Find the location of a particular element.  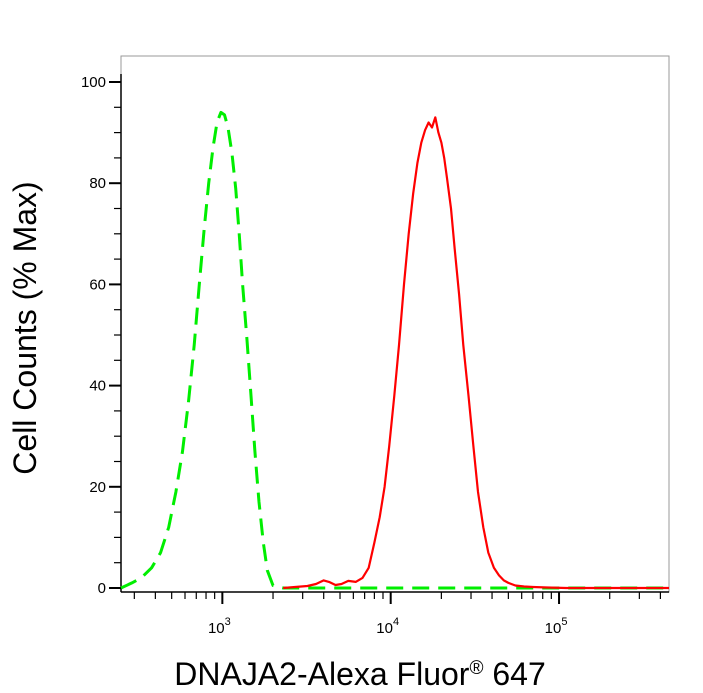

x-tick-label: 10³ is located at coordinates (219, 626).